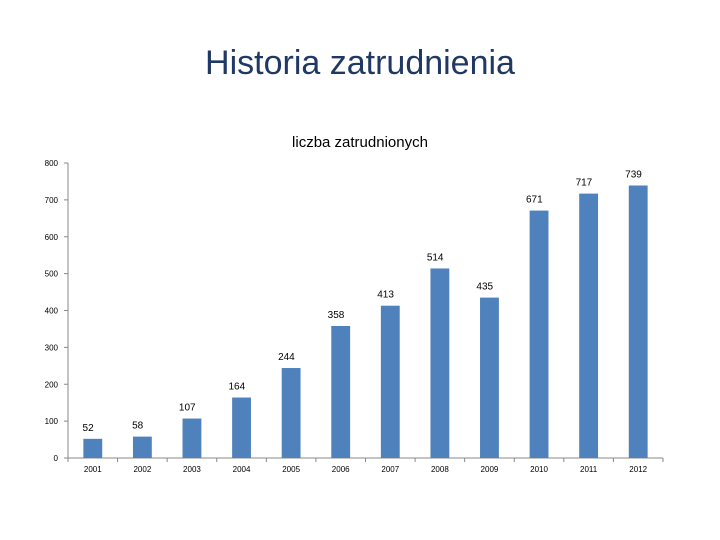 This screenshot has height=540, width=720. I want to click on x-tick-label: 2008, so click(440, 469).